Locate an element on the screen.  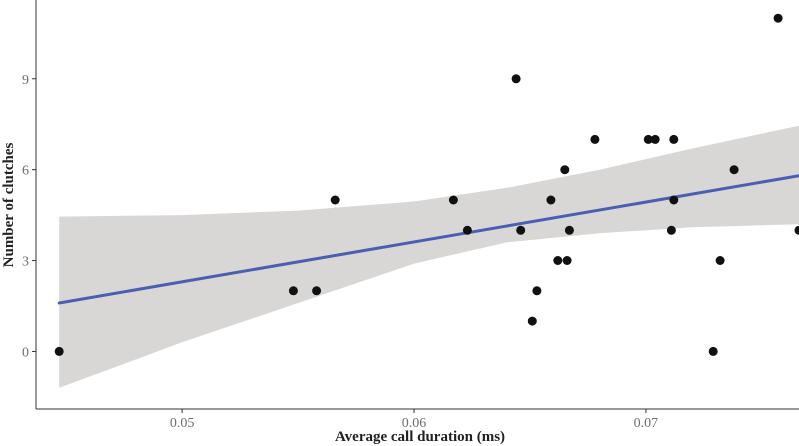
x-tick-label: 0.05 is located at coordinates (182, 423).